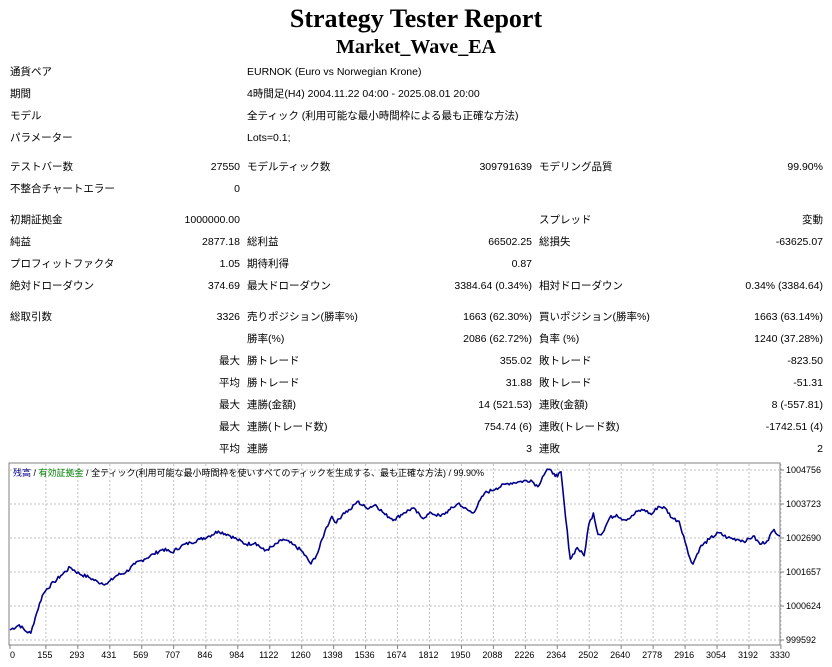  Describe the element at coordinates (497, 339) in the screenshot. I see `win-rate-value: 2086 (62.72%)` at that location.